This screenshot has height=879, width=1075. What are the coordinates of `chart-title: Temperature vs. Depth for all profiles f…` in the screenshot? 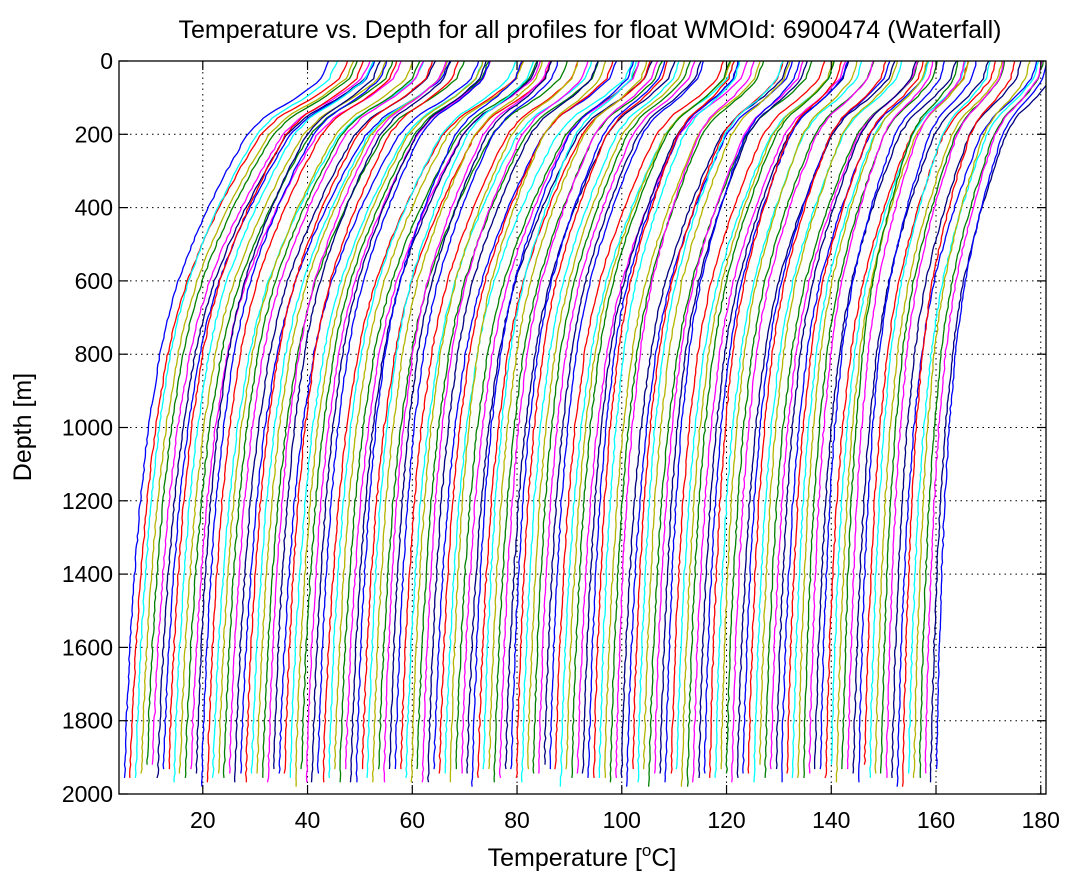 It's located at (589, 30).